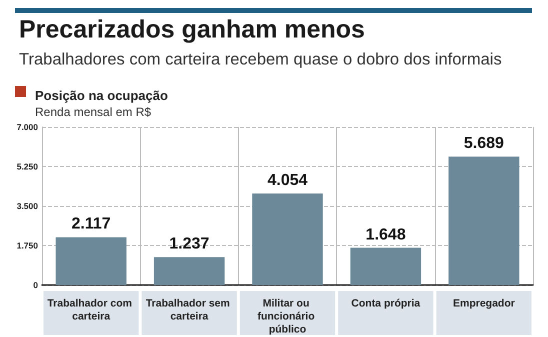  I want to click on data-label: 1.648, so click(386, 235).